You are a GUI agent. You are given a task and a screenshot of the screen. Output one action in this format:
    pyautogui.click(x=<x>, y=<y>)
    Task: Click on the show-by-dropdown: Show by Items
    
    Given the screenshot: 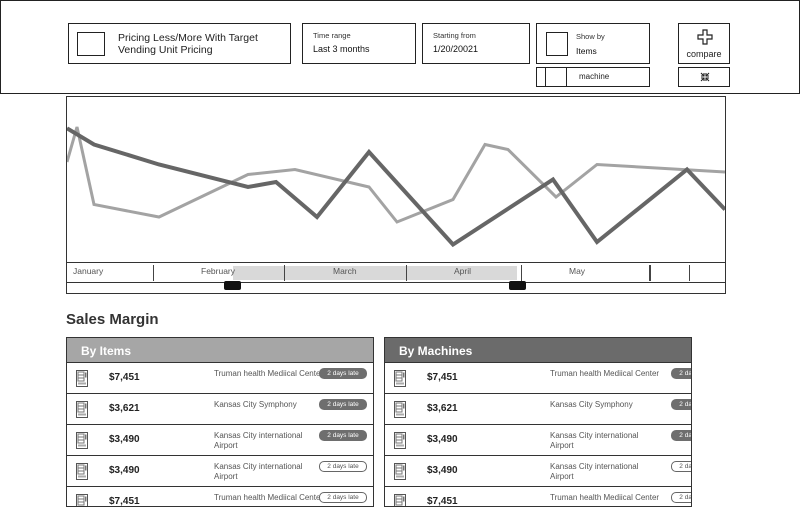 What is the action you would take?
    pyautogui.click(x=593, y=43)
    